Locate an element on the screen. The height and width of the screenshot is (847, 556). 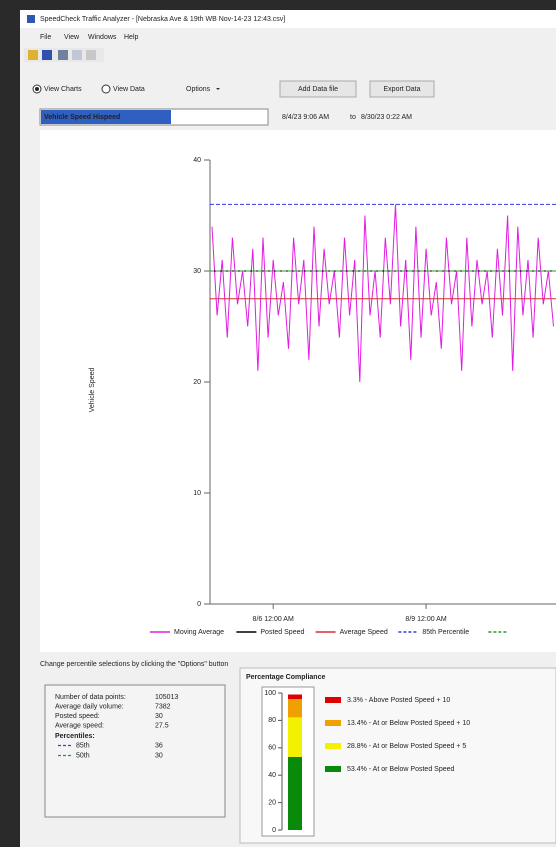
stat-value: 27.5 is located at coordinates (162, 725).